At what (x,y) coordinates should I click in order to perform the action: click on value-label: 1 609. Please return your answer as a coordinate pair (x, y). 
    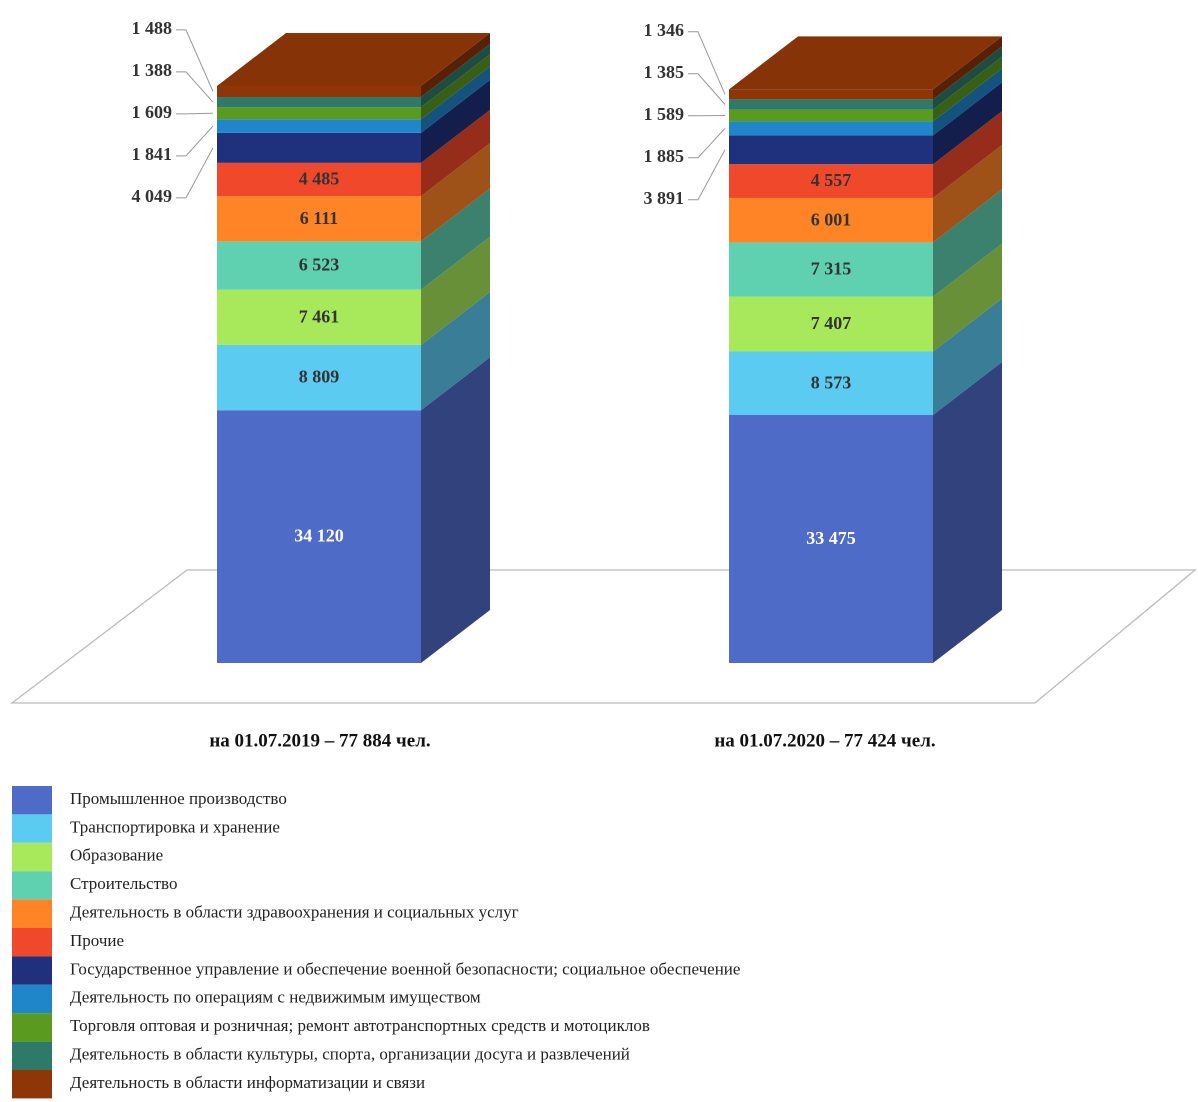
    Looking at the image, I should click on (152, 112).